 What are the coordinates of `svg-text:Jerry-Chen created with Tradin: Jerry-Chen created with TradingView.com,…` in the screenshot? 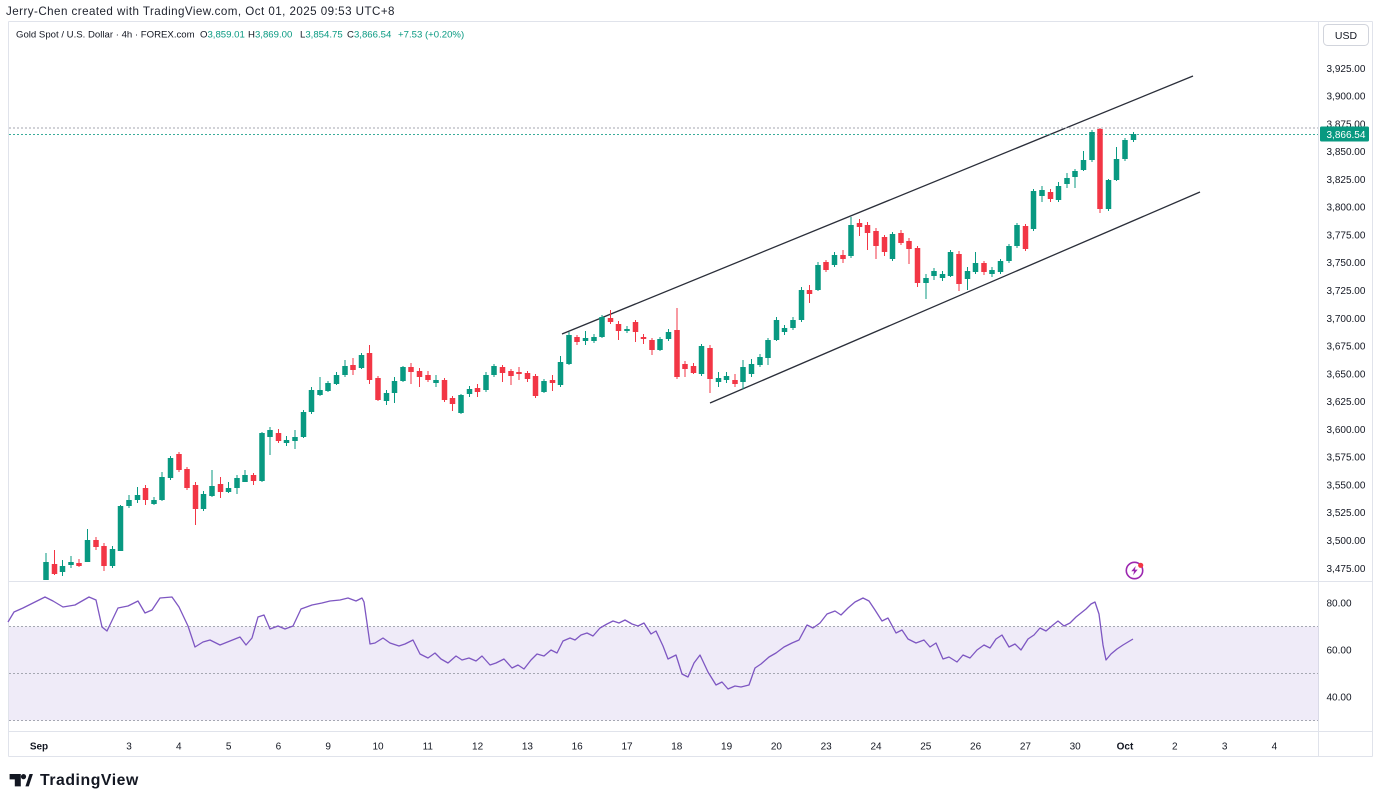 It's located at (200, 11).